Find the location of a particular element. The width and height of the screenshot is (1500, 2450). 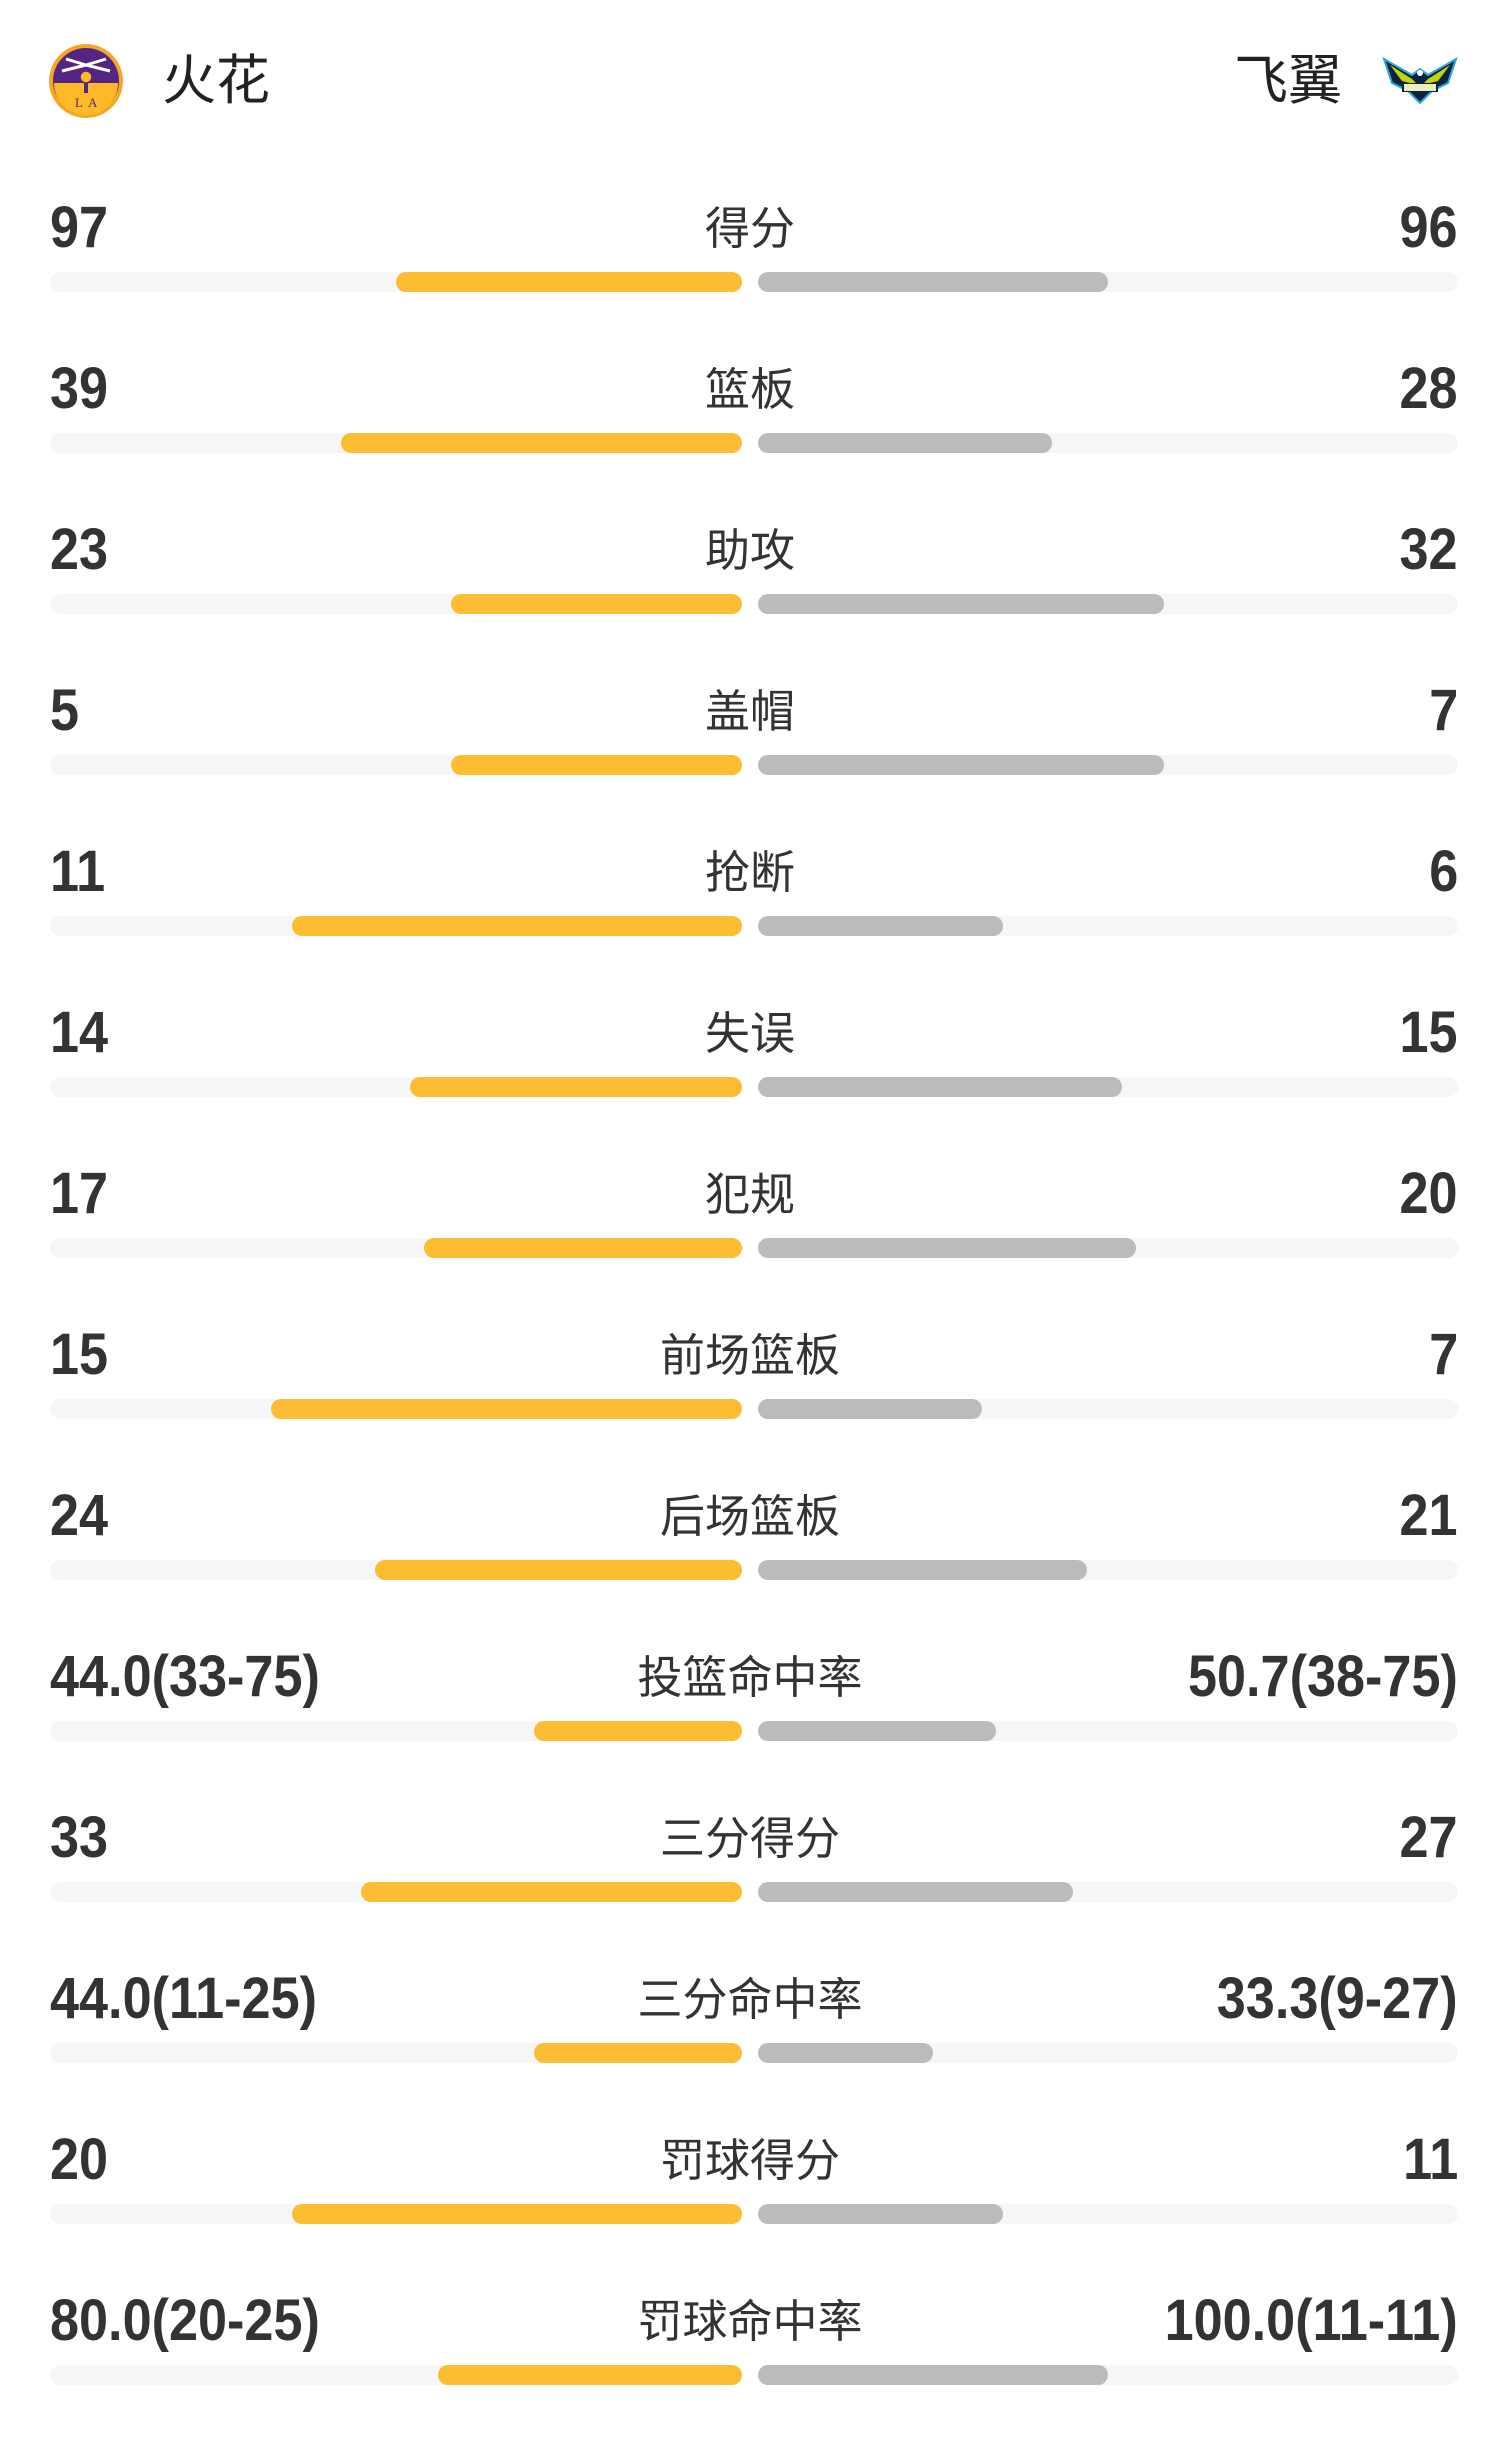

home-stat-value: 5 is located at coordinates (65, 710).